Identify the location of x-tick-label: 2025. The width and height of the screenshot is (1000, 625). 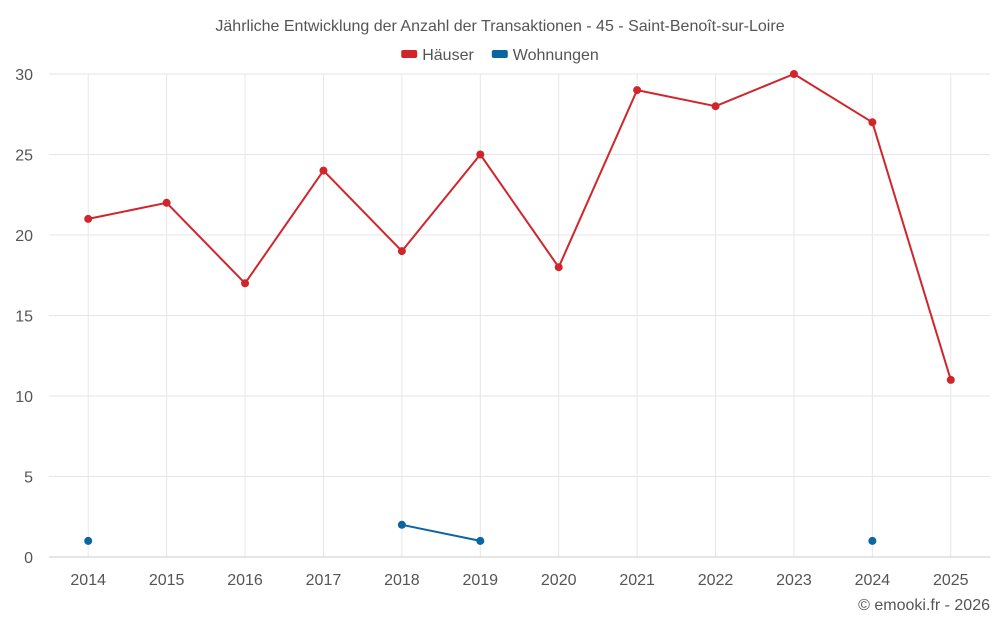
(951, 580).